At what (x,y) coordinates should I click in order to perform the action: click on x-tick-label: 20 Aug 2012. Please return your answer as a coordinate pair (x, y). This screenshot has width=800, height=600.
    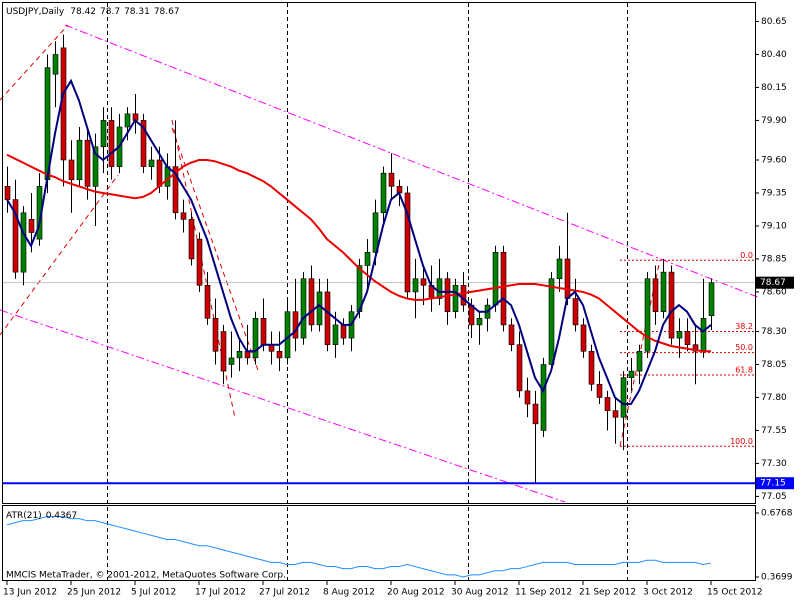
    Looking at the image, I should click on (416, 593).